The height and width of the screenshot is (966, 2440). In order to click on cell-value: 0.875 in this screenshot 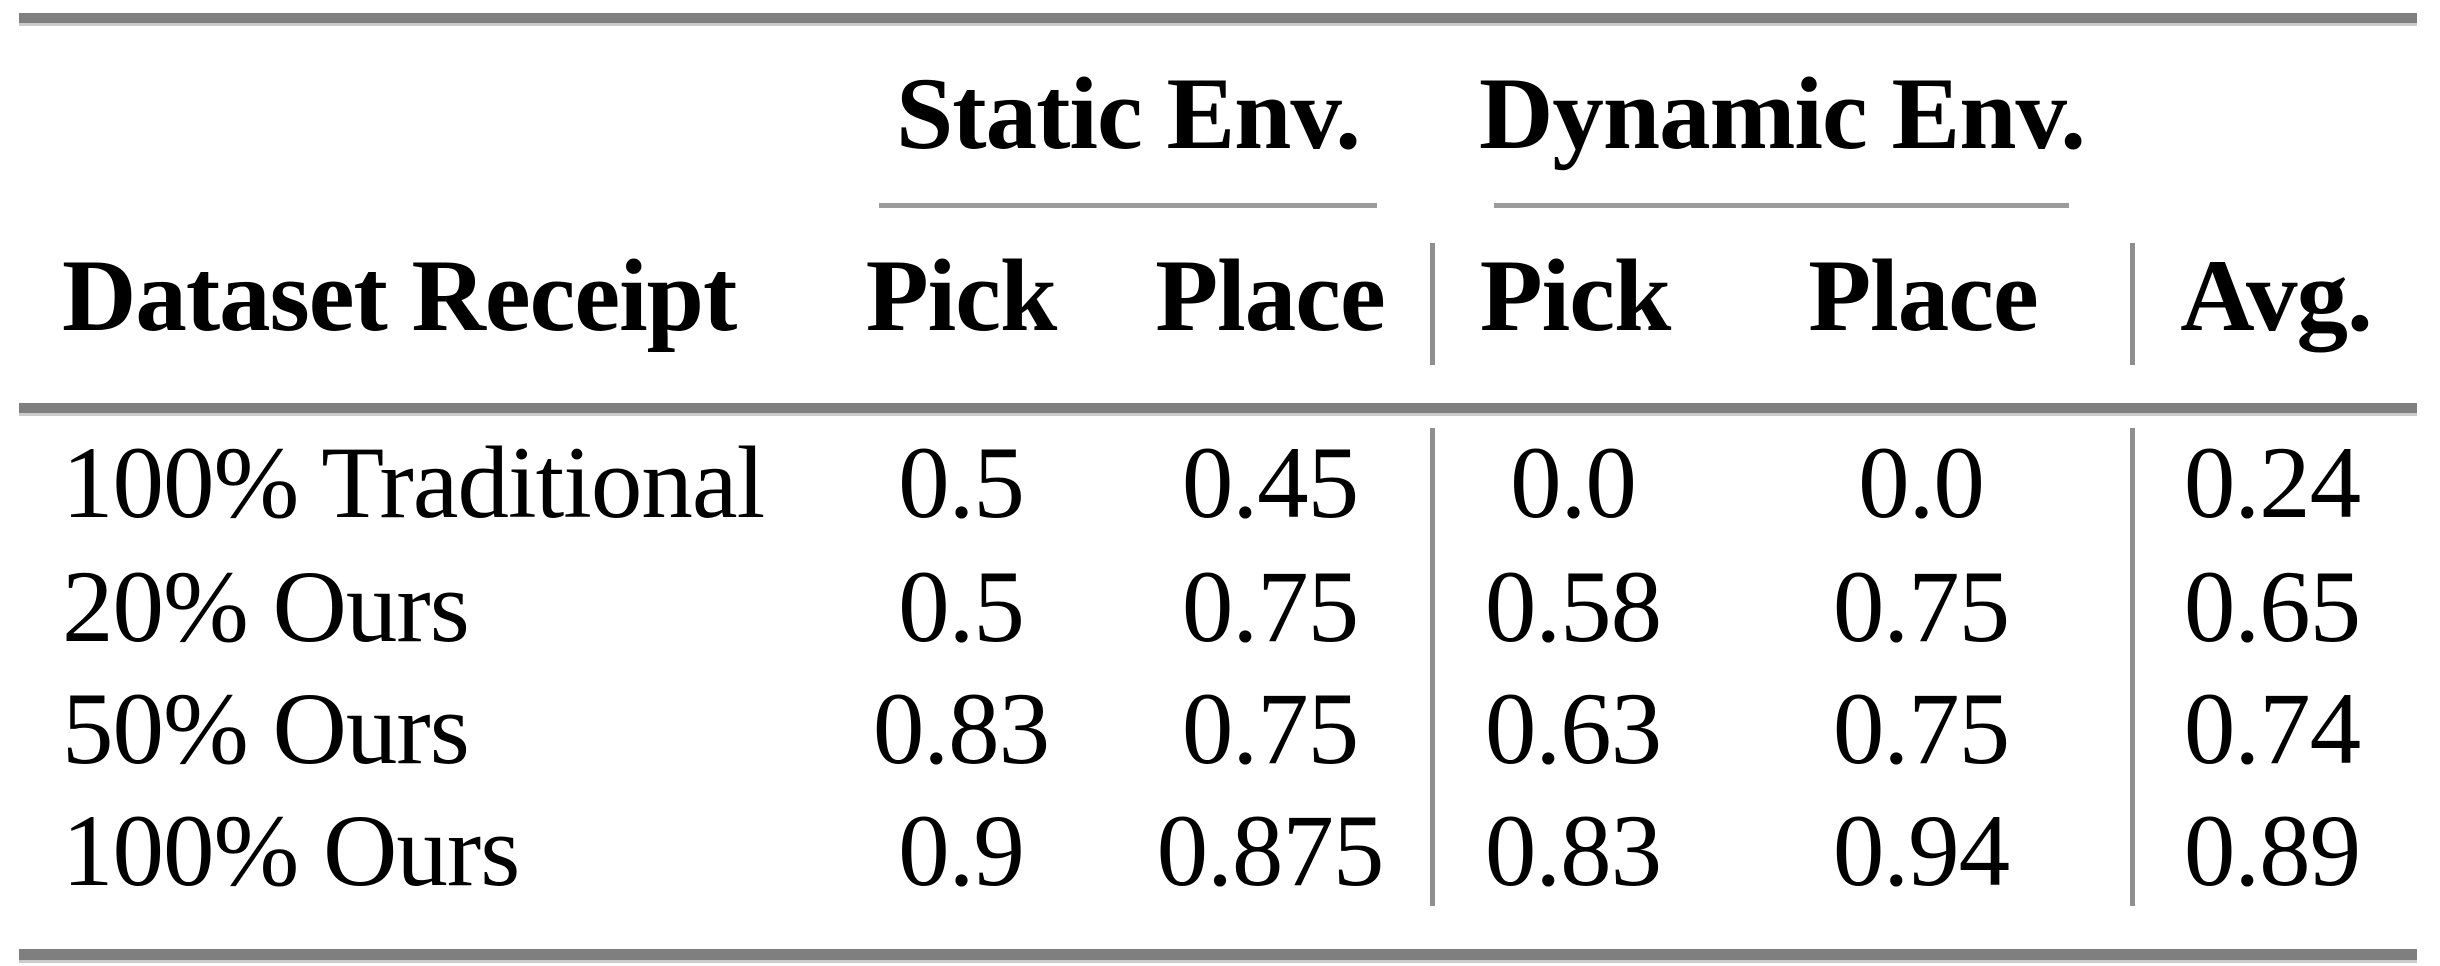, I will do `click(1270, 851)`.